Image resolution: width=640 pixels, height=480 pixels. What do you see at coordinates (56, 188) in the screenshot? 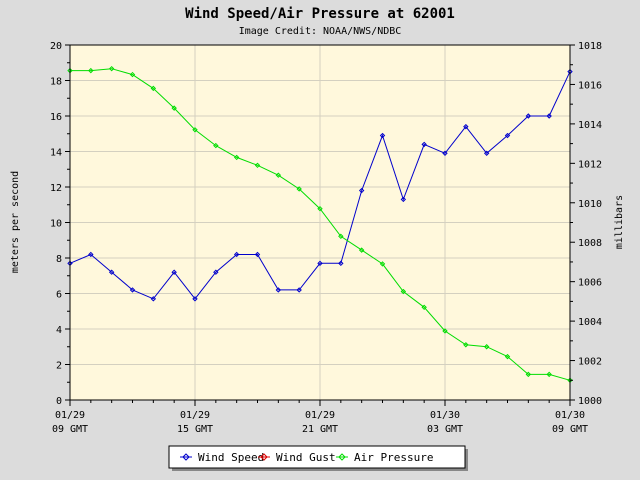
I see `y-tick-label: 12` at bounding box center [56, 188].